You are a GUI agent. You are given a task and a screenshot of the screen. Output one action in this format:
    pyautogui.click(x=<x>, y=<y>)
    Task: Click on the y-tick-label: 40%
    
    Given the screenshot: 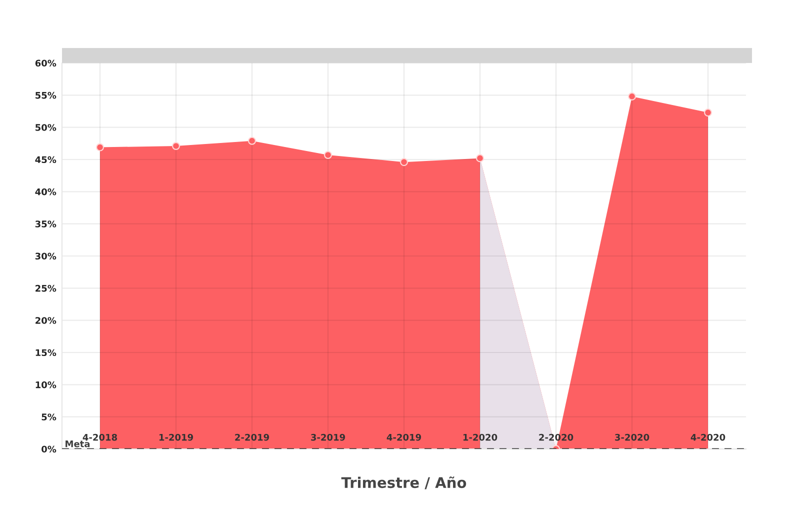 What is the action you would take?
    pyautogui.click(x=45, y=192)
    